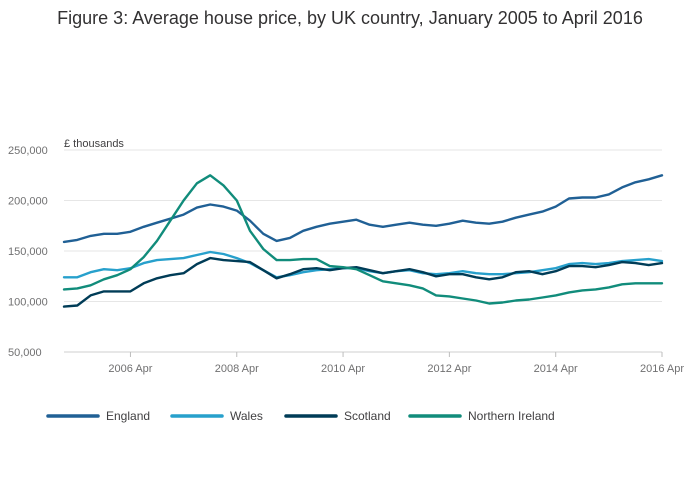  Describe the element at coordinates (449, 369) in the screenshot. I see `x-tick-label: 2012 Apr` at that location.